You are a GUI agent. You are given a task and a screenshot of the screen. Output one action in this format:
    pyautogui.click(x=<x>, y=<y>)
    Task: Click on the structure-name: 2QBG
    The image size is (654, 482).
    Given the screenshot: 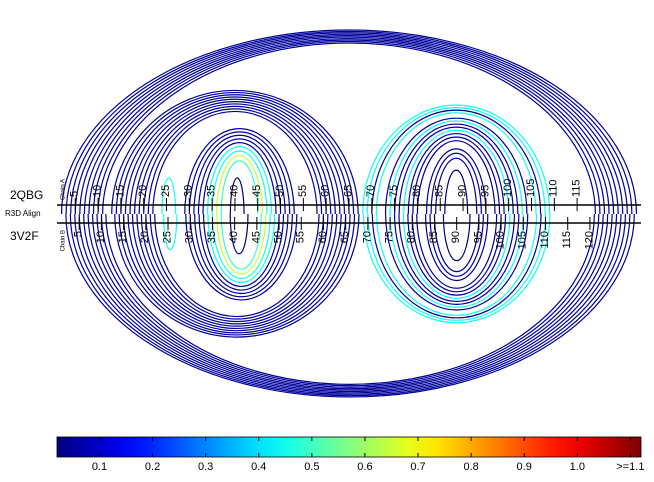 What is the action you would take?
    pyautogui.click(x=26, y=195)
    